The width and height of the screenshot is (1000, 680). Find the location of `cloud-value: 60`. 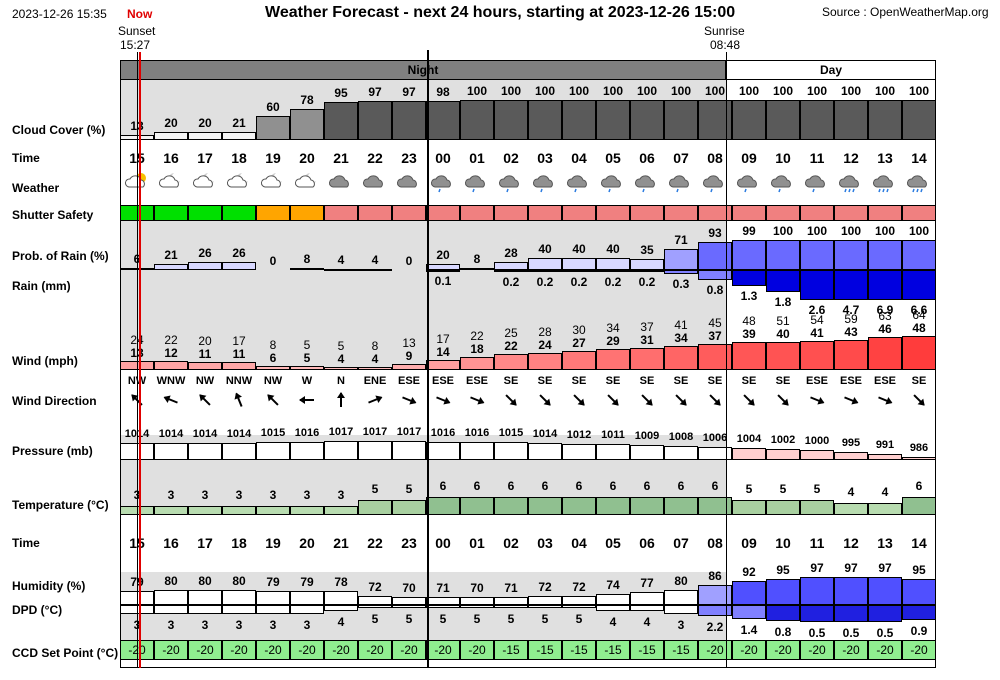

cloud-value: 60 is located at coordinates (273, 107).